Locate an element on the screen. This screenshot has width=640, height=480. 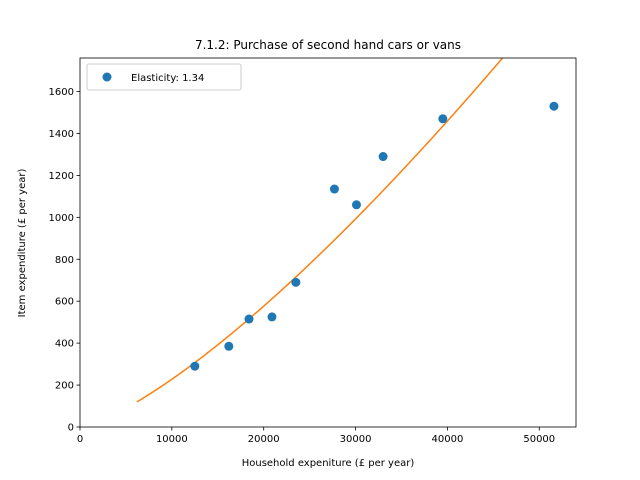
y-tick-label: 1200 is located at coordinates (61, 176).